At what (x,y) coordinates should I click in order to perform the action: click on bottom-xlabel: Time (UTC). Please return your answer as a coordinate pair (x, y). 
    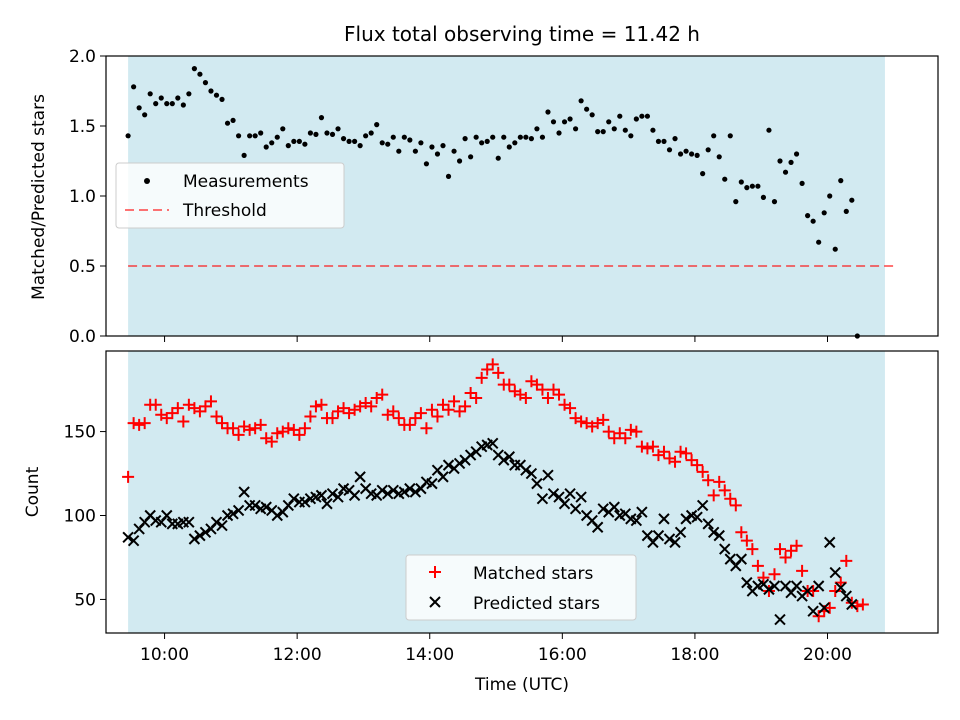
    Looking at the image, I should click on (521, 685).